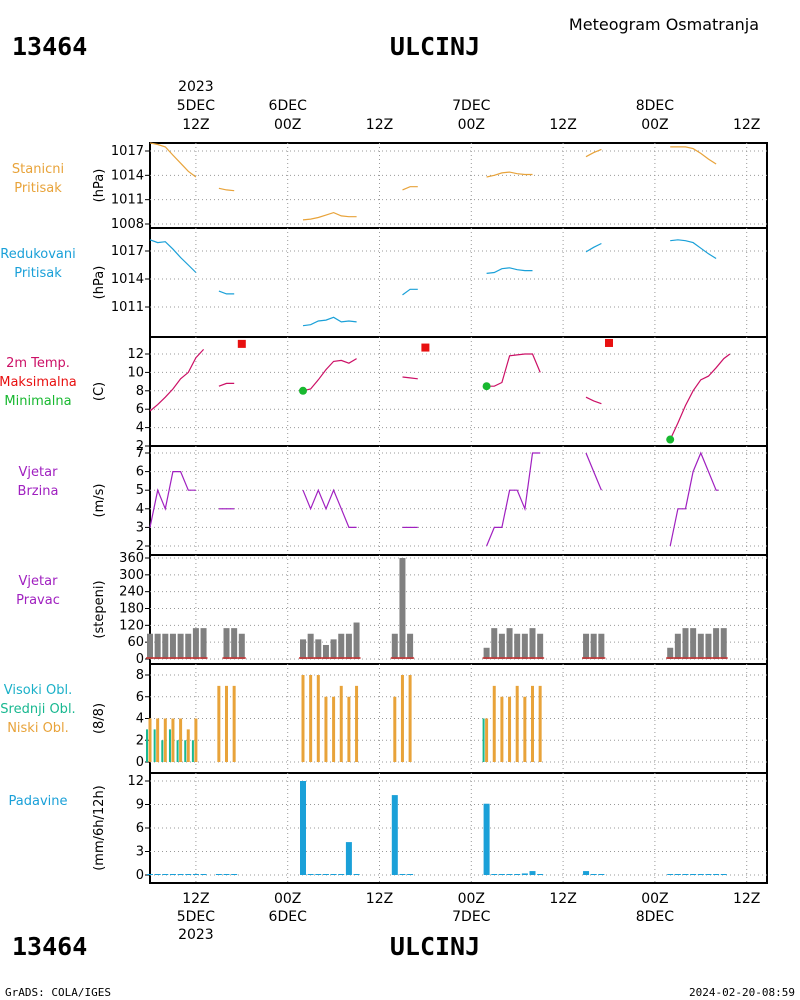  Describe the element at coordinates (140, 852) in the screenshot. I see `y-tick-label: 3` at that location.